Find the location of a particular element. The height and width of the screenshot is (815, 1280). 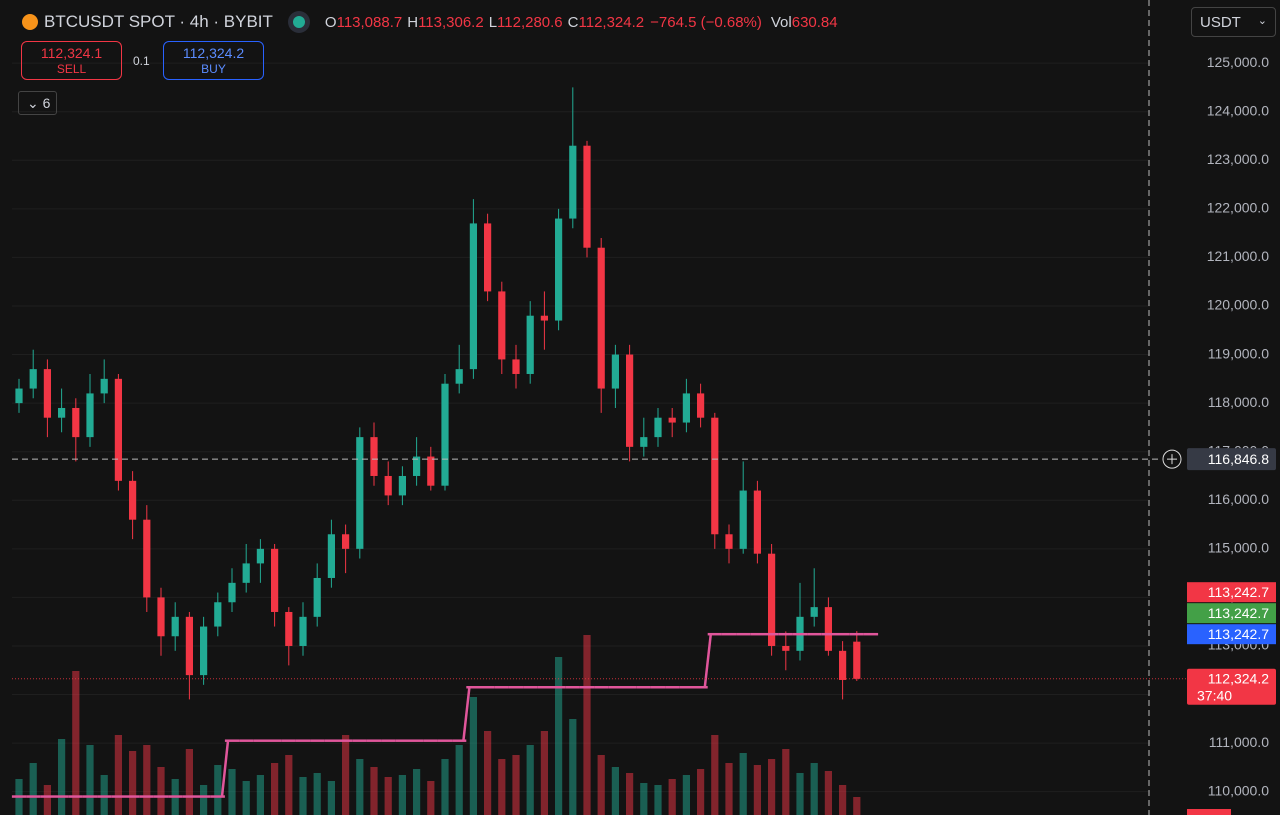

y-tick-label: 118,000.0 is located at coordinates (1238, 402).